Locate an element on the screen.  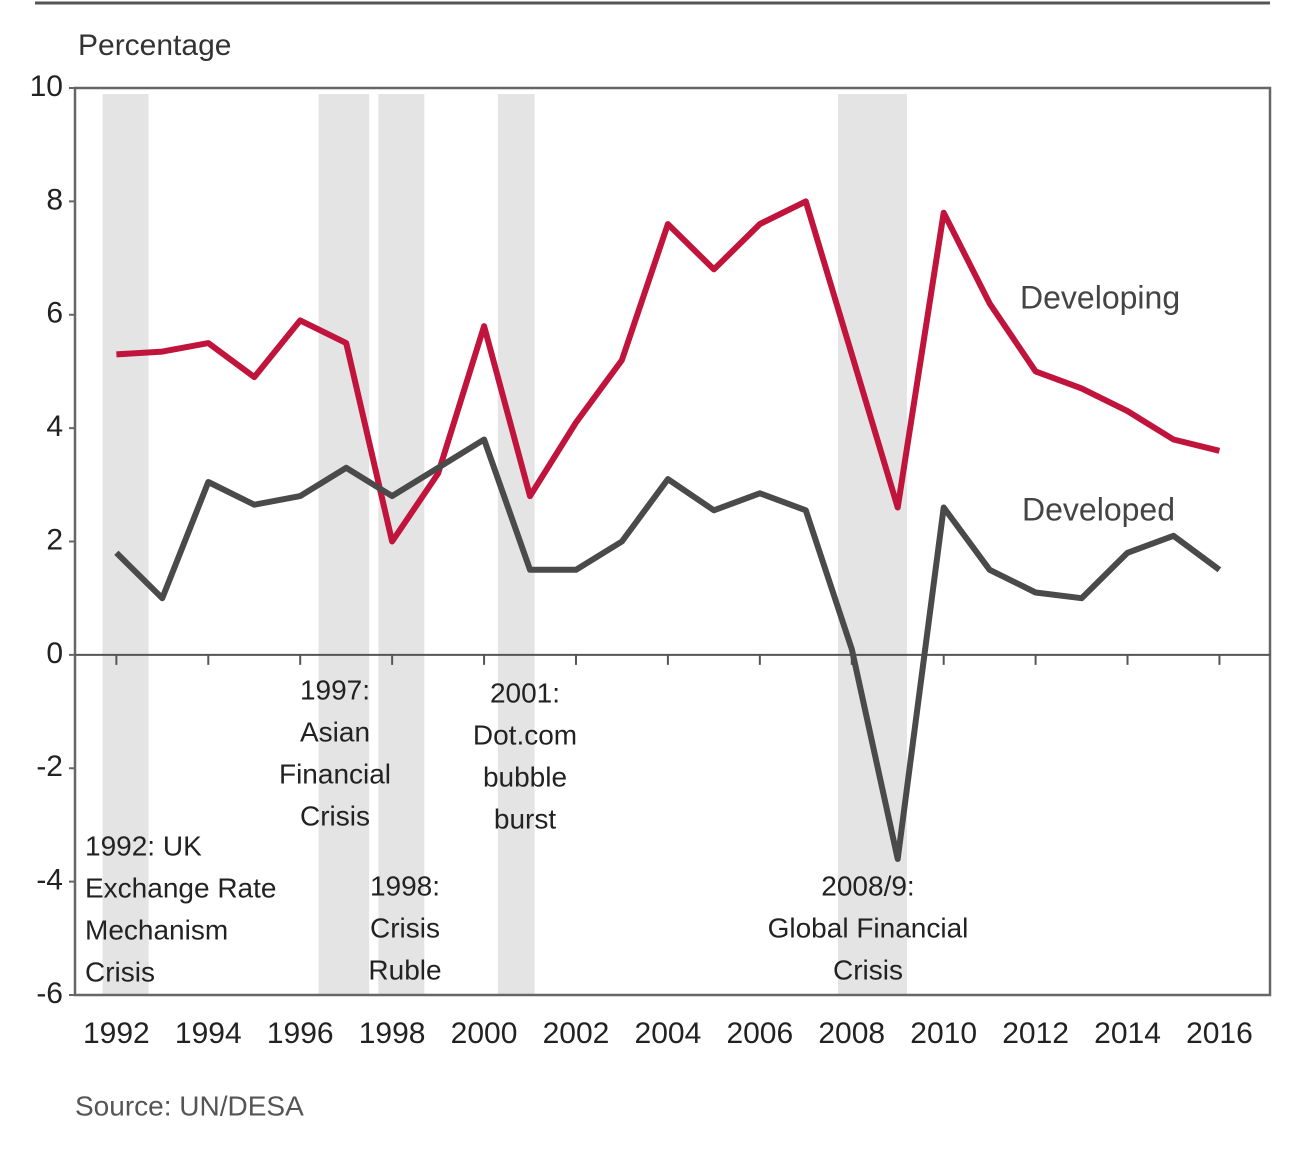
annotation: 1998: is located at coordinates (405, 885).